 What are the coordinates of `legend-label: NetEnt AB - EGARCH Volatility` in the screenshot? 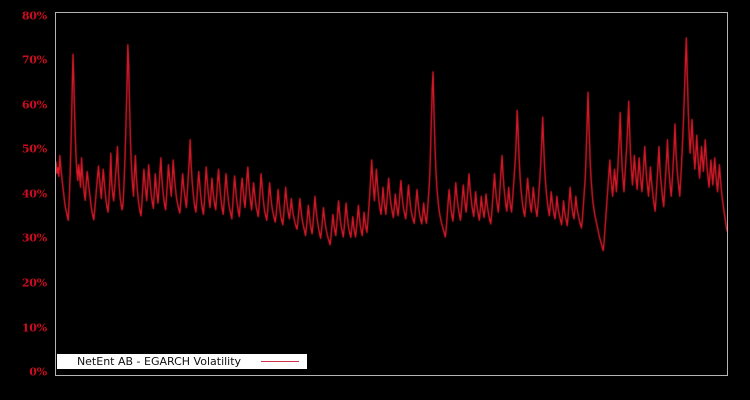 It's located at (159, 361).